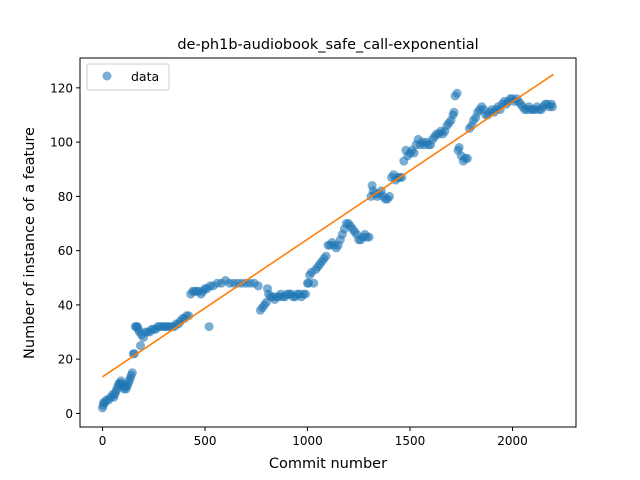 The width and height of the screenshot is (640, 480). I want to click on y-tick-label: 0, so click(69, 414).